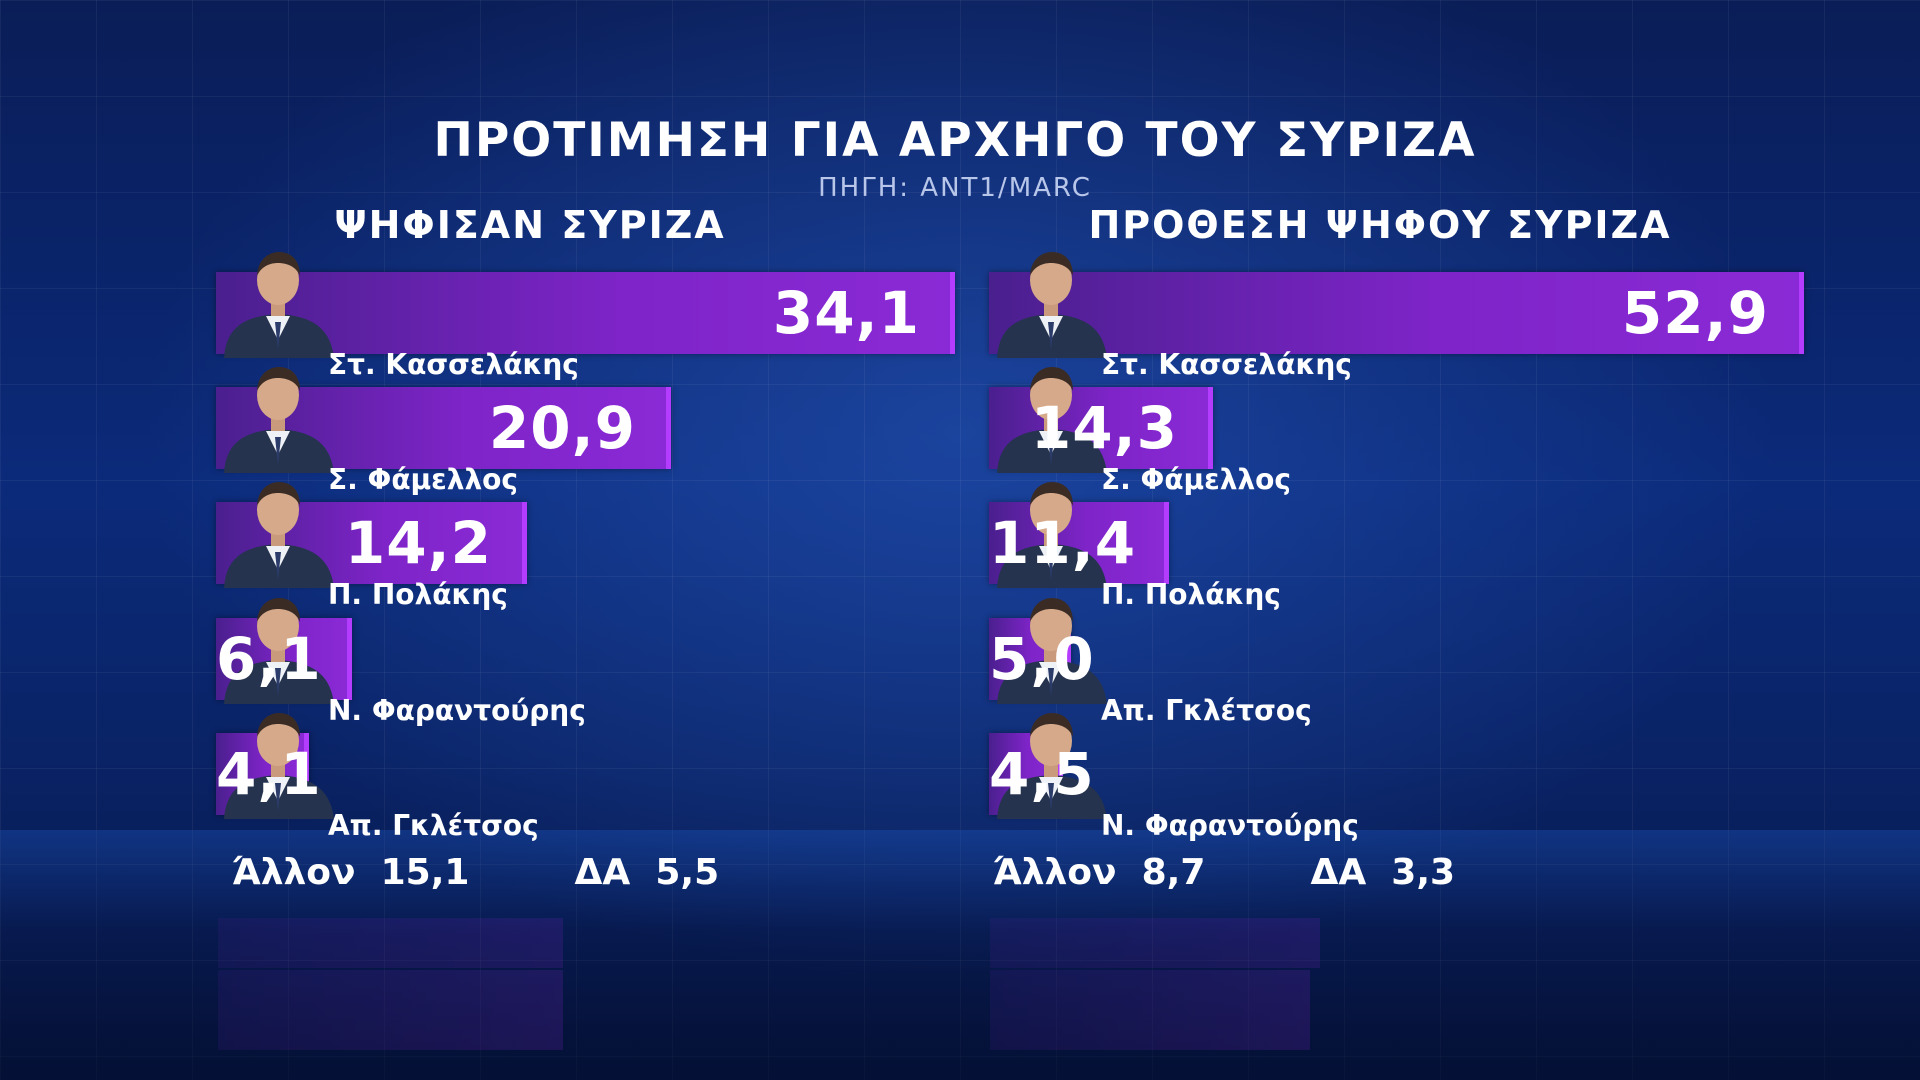 The height and width of the screenshot is (1080, 1920). What do you see at coordinates (1173, 872) in the screenshot?
I see `other-value: 8,7` at bounding box center [1173, 872].